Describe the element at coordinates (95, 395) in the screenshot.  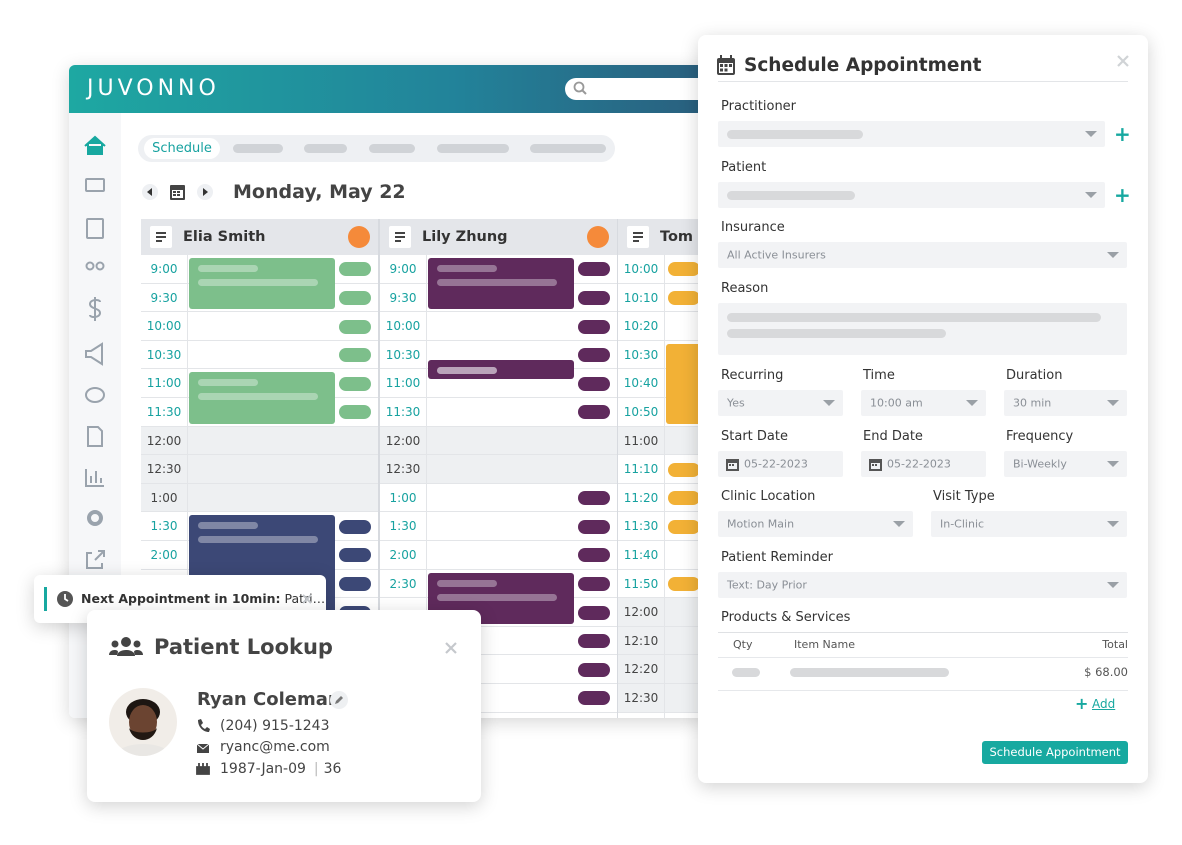
I see `chat-icon` at that location.